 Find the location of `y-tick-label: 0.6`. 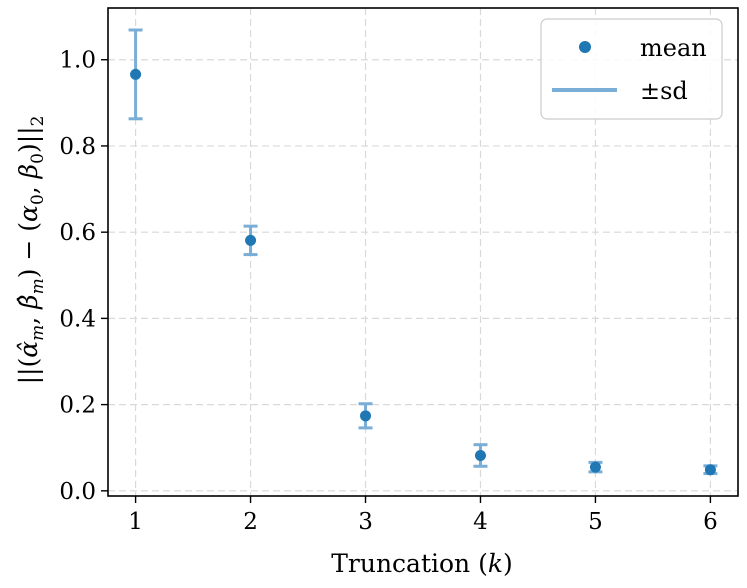

y-tick-label: 0.6 is located at coordinates (77, 233).